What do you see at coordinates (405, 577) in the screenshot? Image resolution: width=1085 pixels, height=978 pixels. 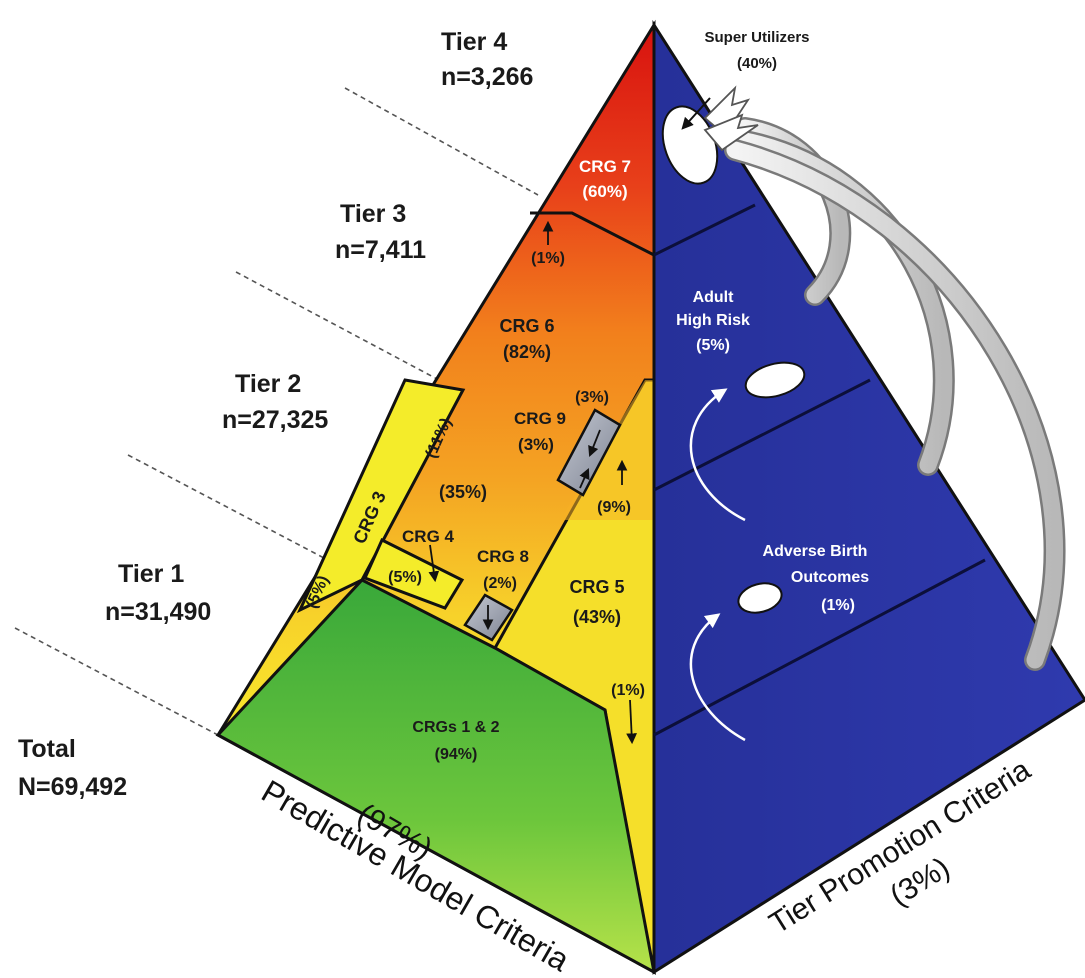 I see `crg4-pct: (5%)` at bounding box center [405, 577].